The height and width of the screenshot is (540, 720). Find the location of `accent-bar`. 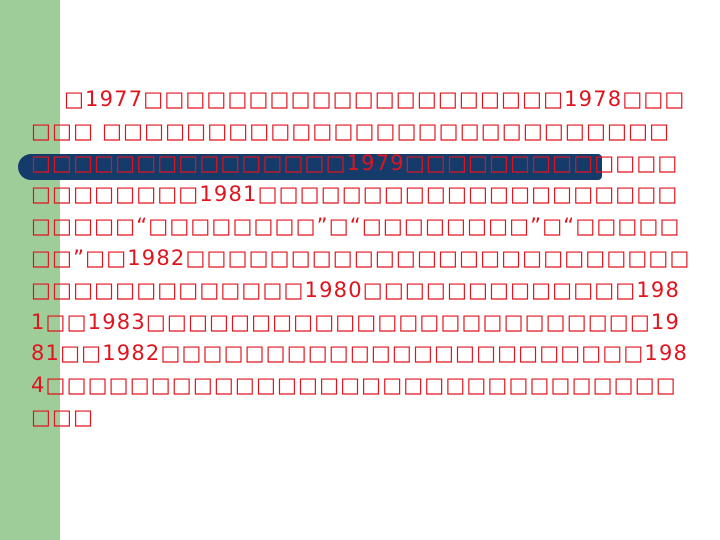

accent-bar is located at coordinates (310, 167).